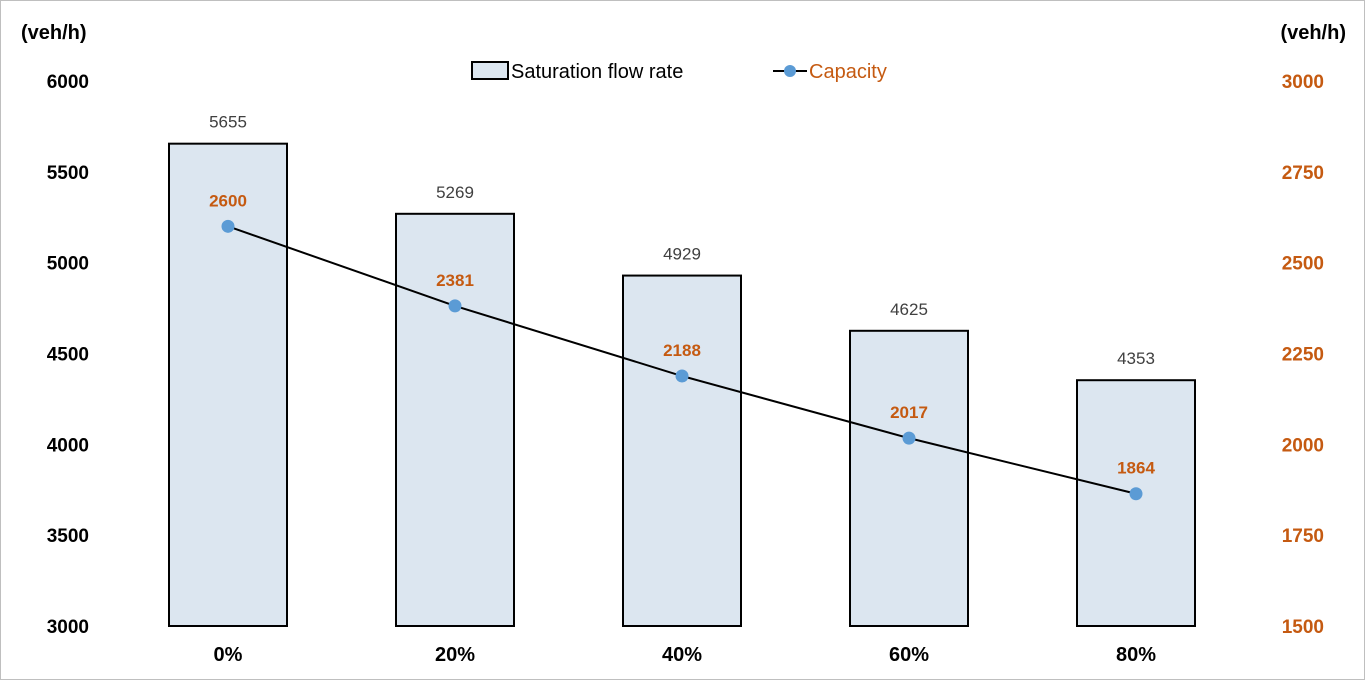 The width and height of the screenshot is (1365, 681). Describe the element at coordinates (1136, 358) in the screenshot. I see `bar-data-label: 4353` at that location.